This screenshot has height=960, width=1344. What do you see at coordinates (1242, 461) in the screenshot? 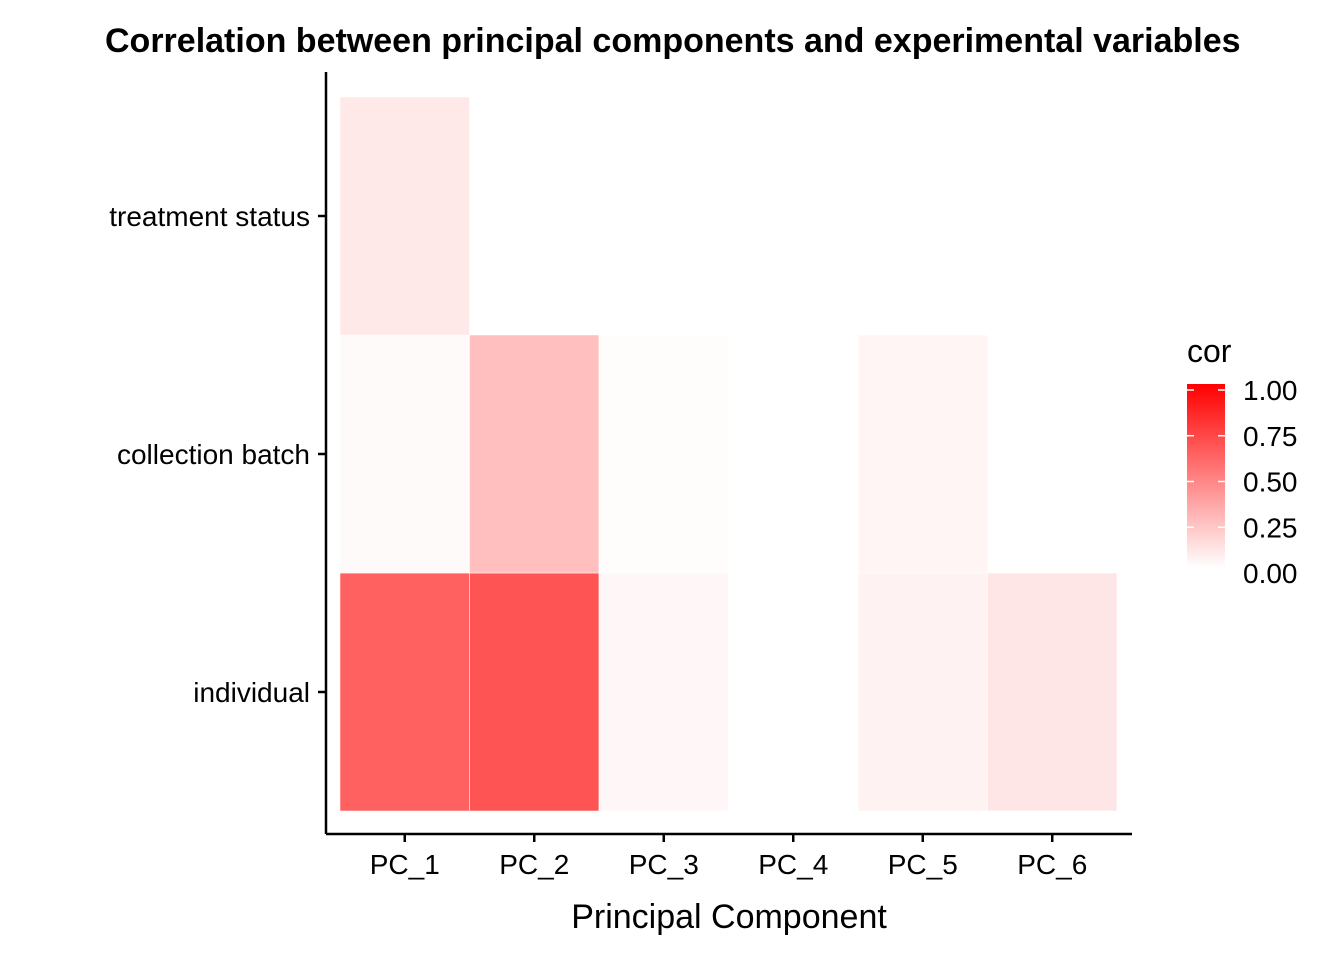
I see `color-legend: cor 0.00 0.25 0.50 0.75 1.00` at bounding box center [1242, 461].